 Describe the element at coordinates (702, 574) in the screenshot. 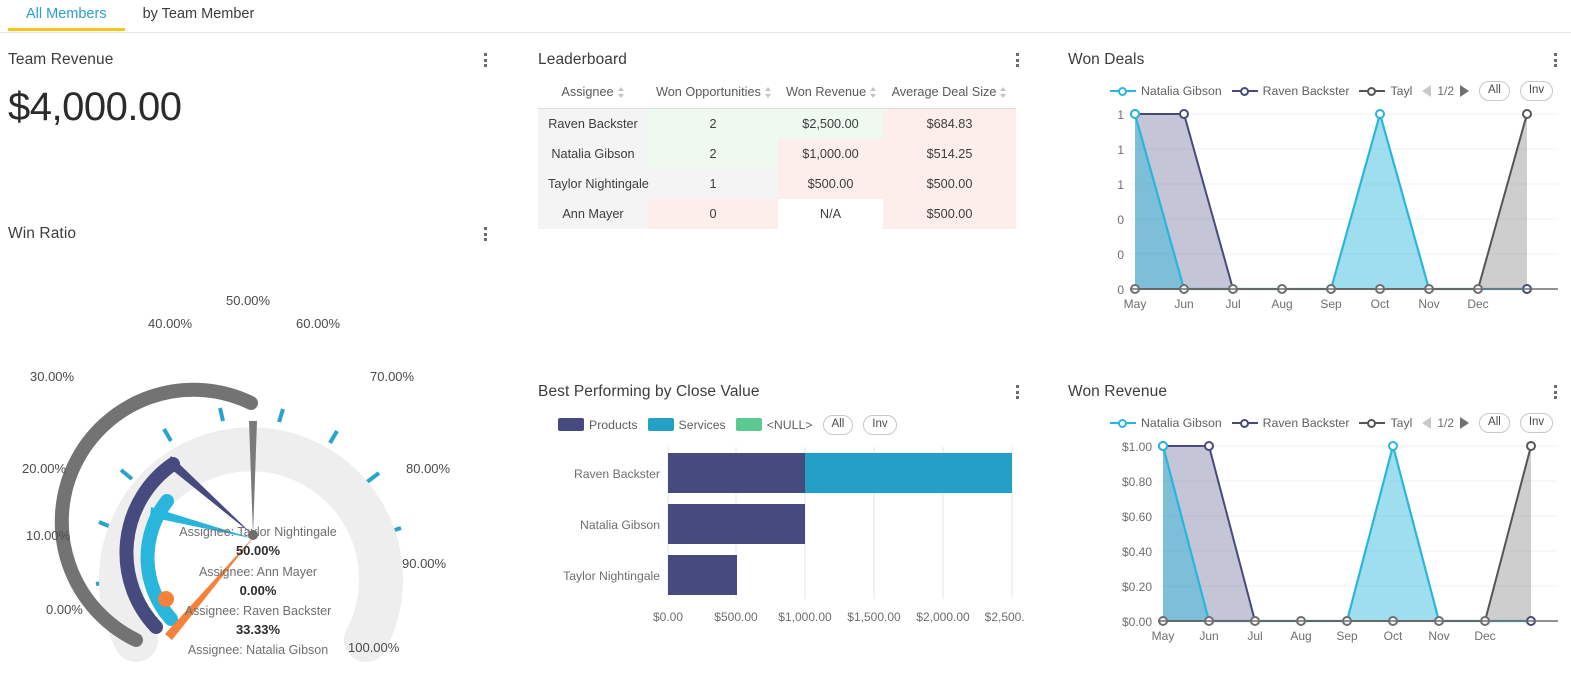

I see `bar-taylor-nightingale-products` at that location.